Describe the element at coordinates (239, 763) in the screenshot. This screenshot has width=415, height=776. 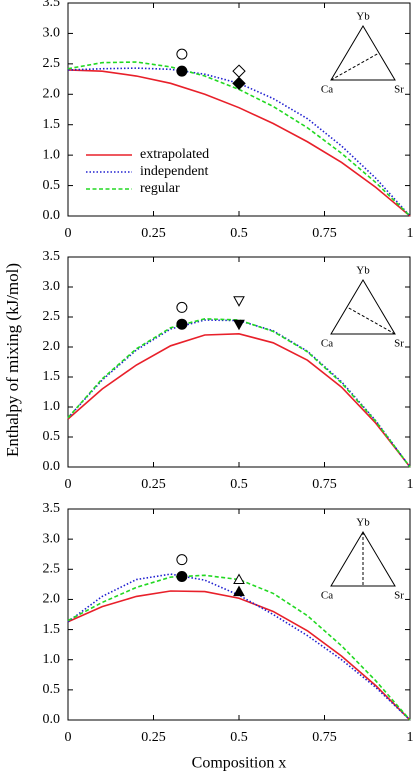
I see `x-axis-label: Composition x` at that location.